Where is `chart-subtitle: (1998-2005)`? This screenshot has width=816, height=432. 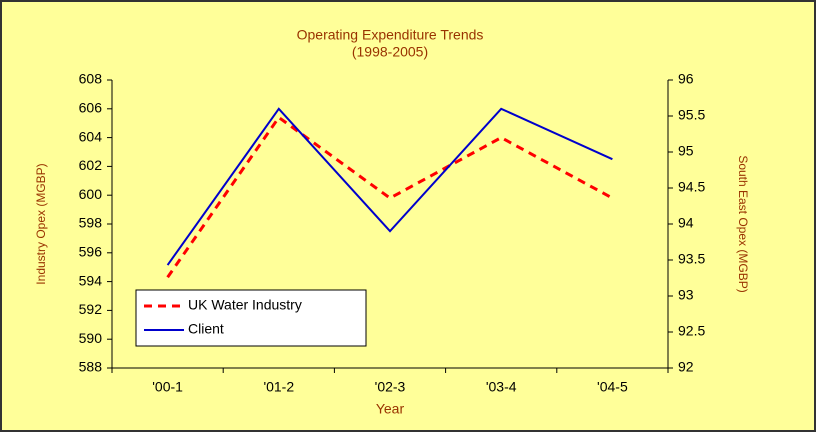 chart-subtitle: (1998-2005) is located at coordinates (390, 52).